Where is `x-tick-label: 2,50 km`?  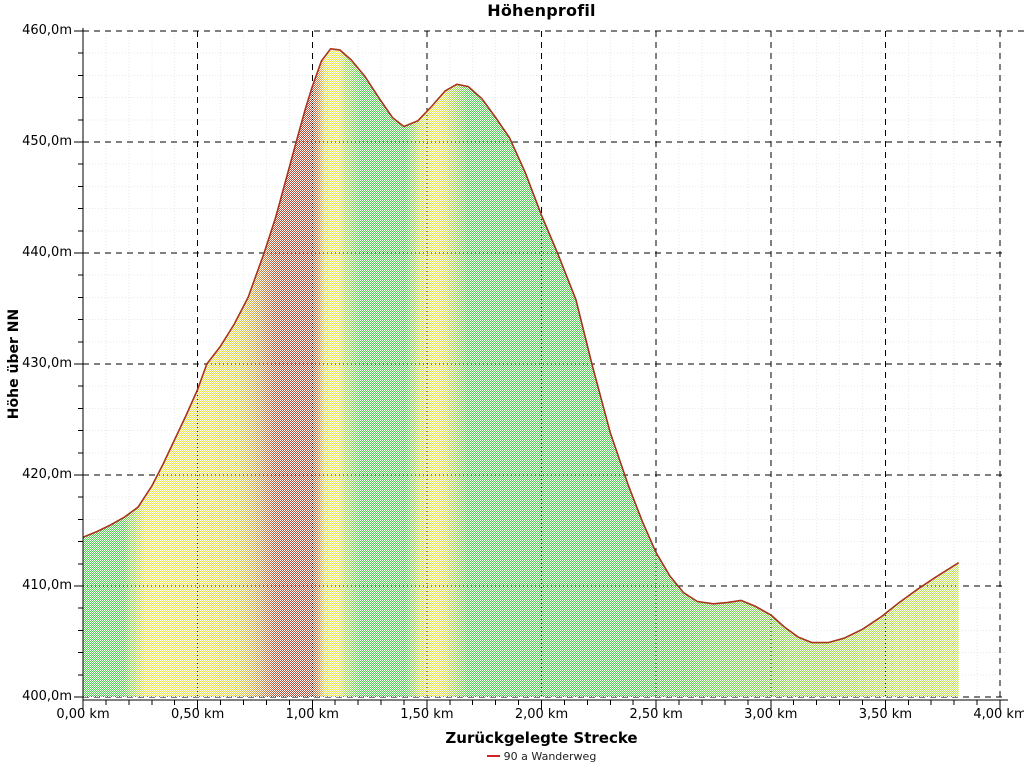
x-tick-label: 2,50 km is located at coordinates (656, 714).